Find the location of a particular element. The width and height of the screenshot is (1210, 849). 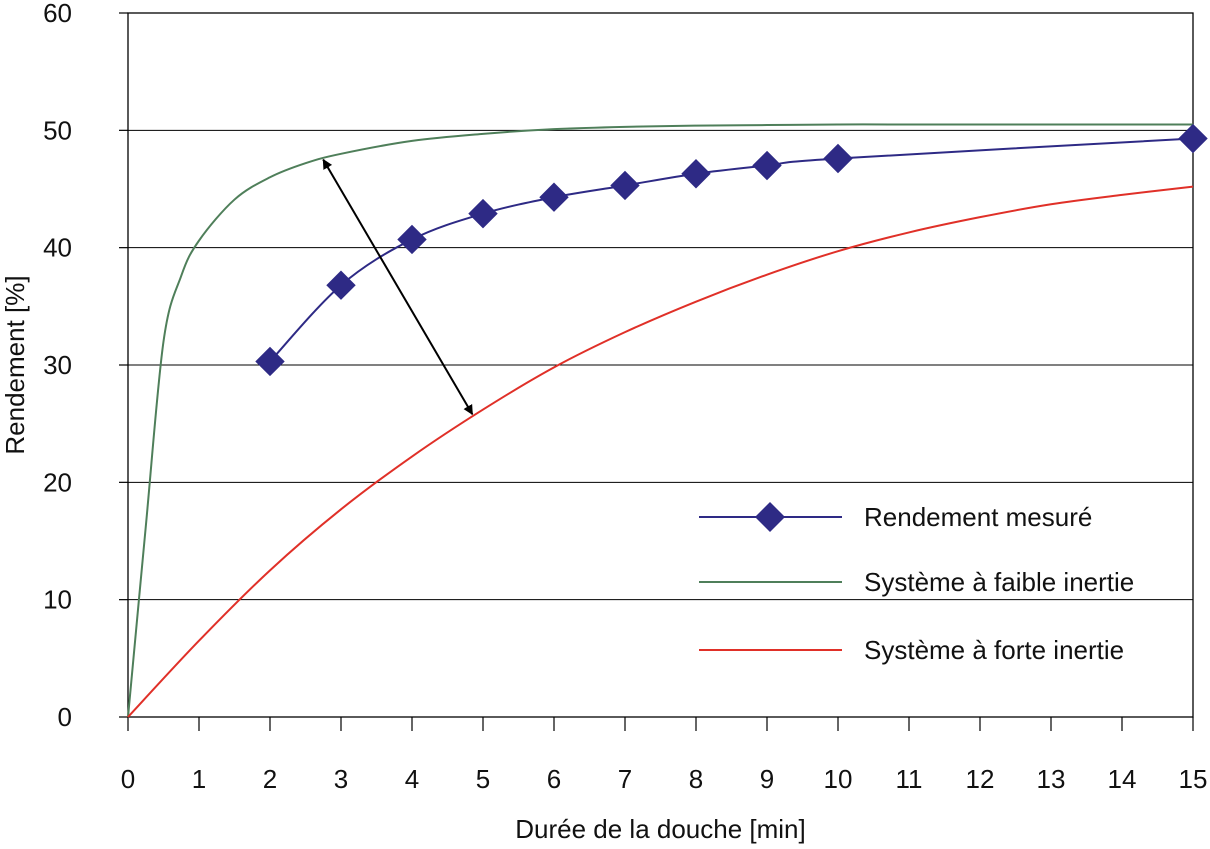

x-axis-title: Durée de la douche [min] is located at coordinates (660, 829).